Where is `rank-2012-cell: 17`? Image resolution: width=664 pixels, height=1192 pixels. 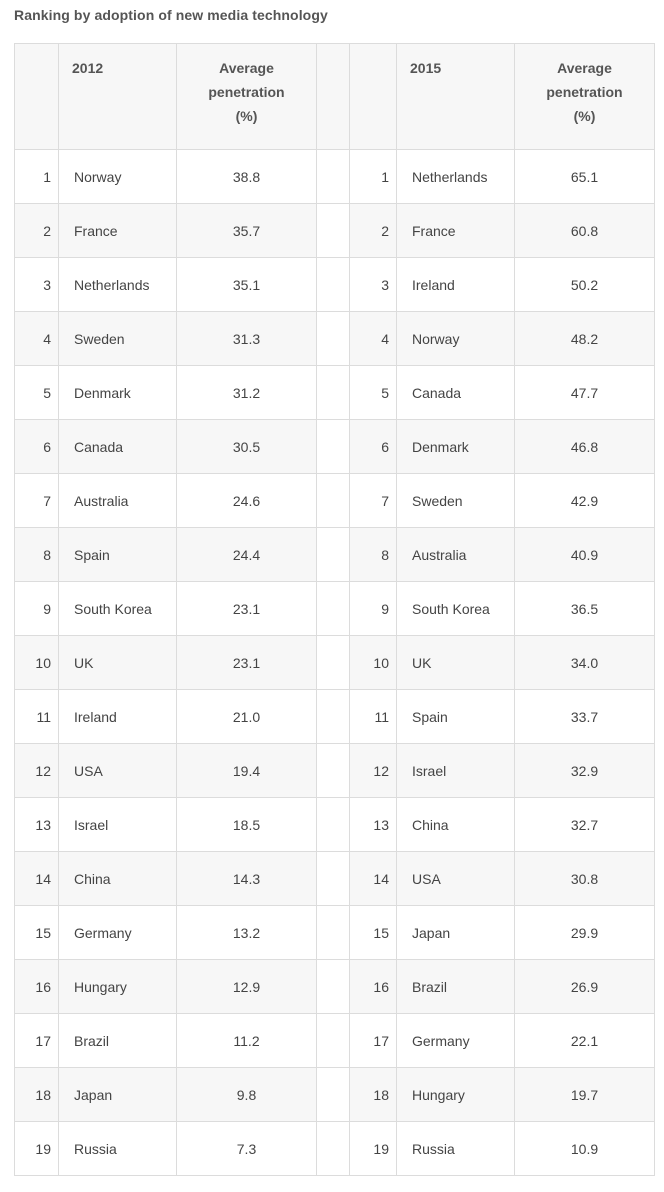
rank-2012-cell: 17 is located at coordinates (36, 1040).